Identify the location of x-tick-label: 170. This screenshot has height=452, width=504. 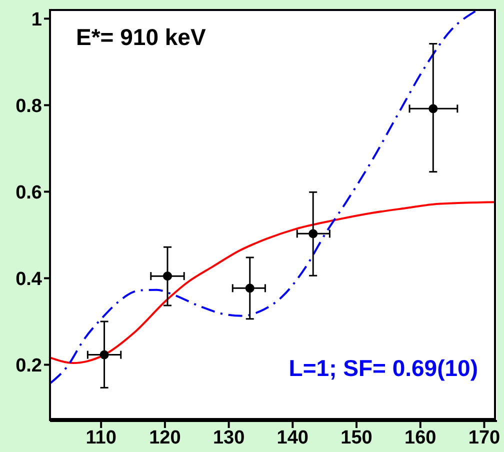
(484, 437).